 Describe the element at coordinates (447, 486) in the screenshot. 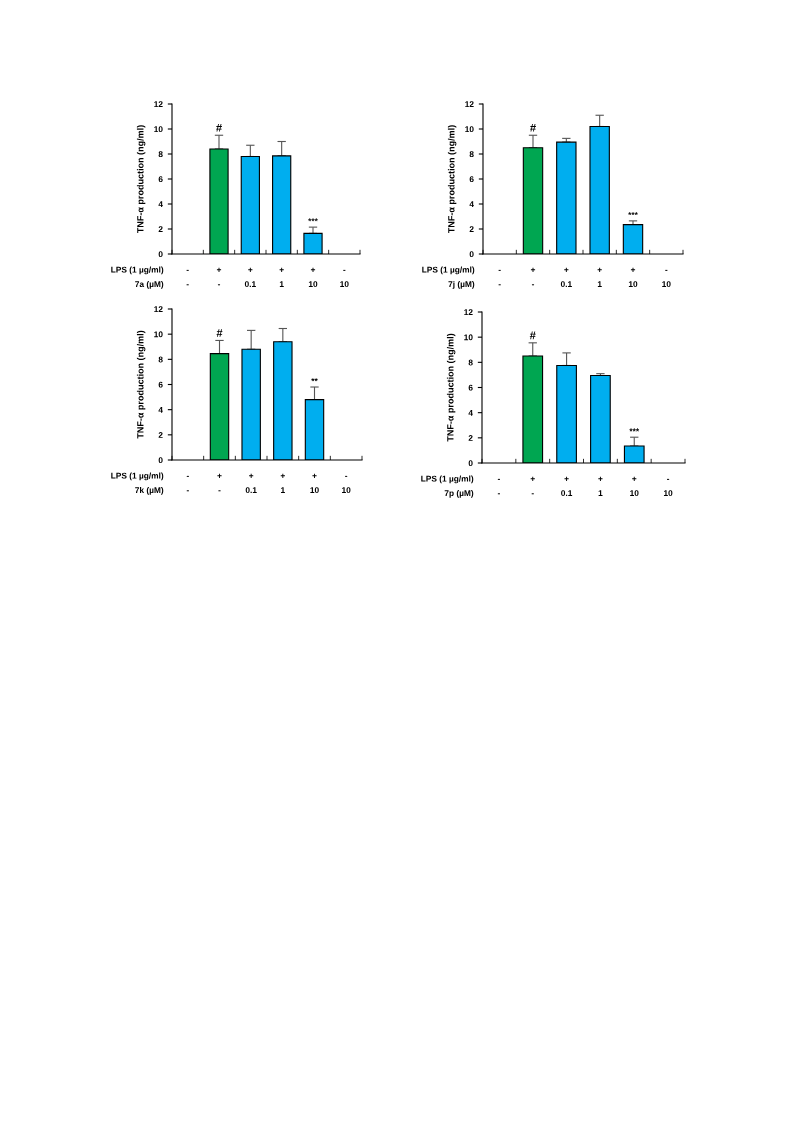

I see `text: LPS (1 µg/ml) 7p (µM)` at that location.